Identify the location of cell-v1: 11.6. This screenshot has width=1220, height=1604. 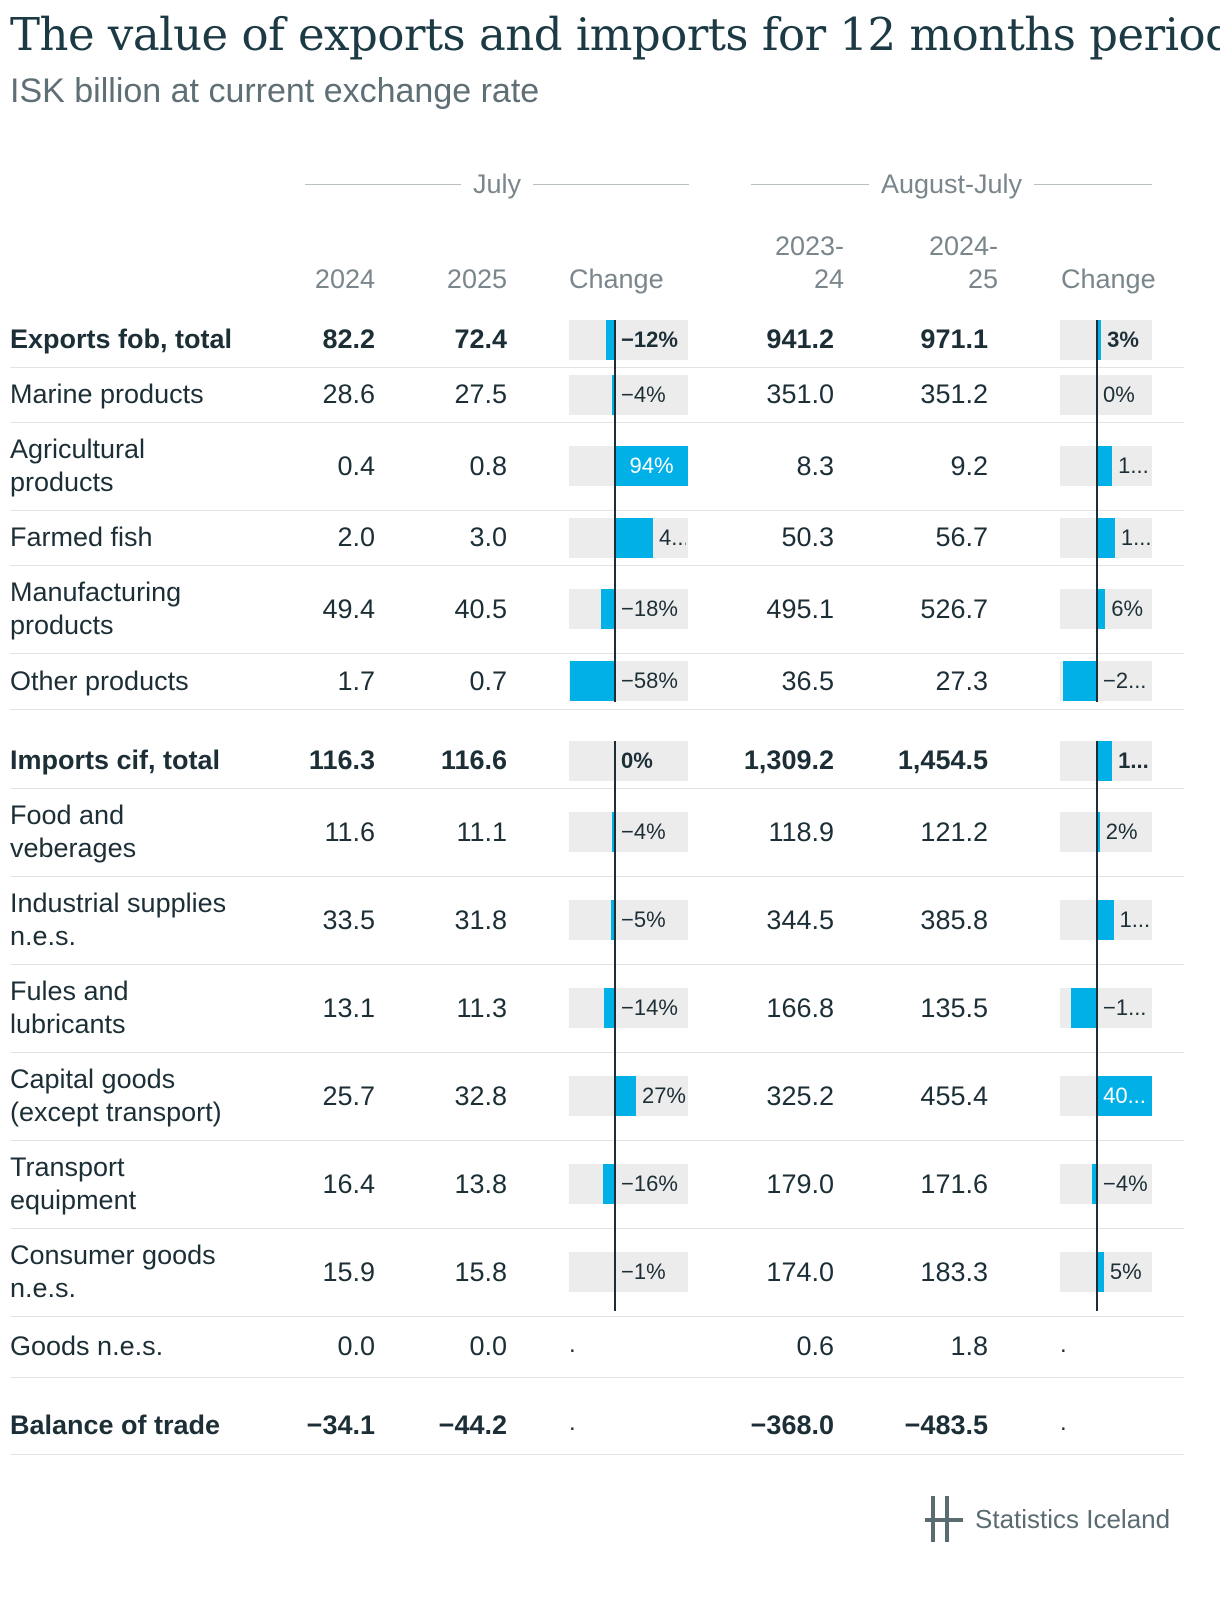
(349, 831).